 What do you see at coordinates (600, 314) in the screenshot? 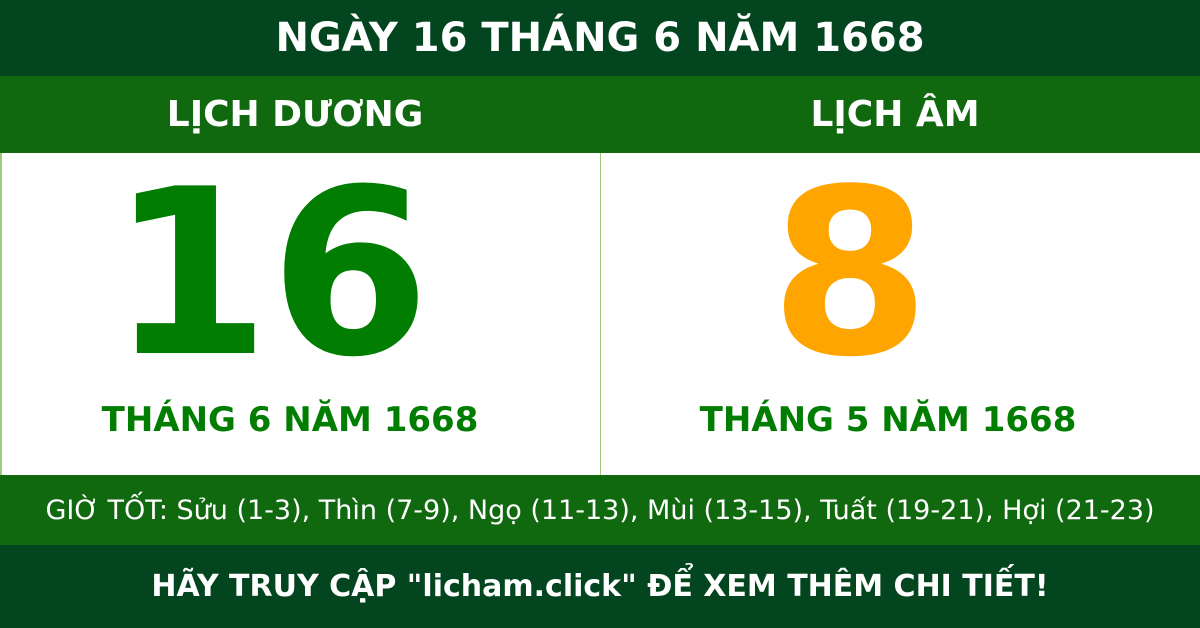
I see `column-divider` at bounding box center [600, 314].